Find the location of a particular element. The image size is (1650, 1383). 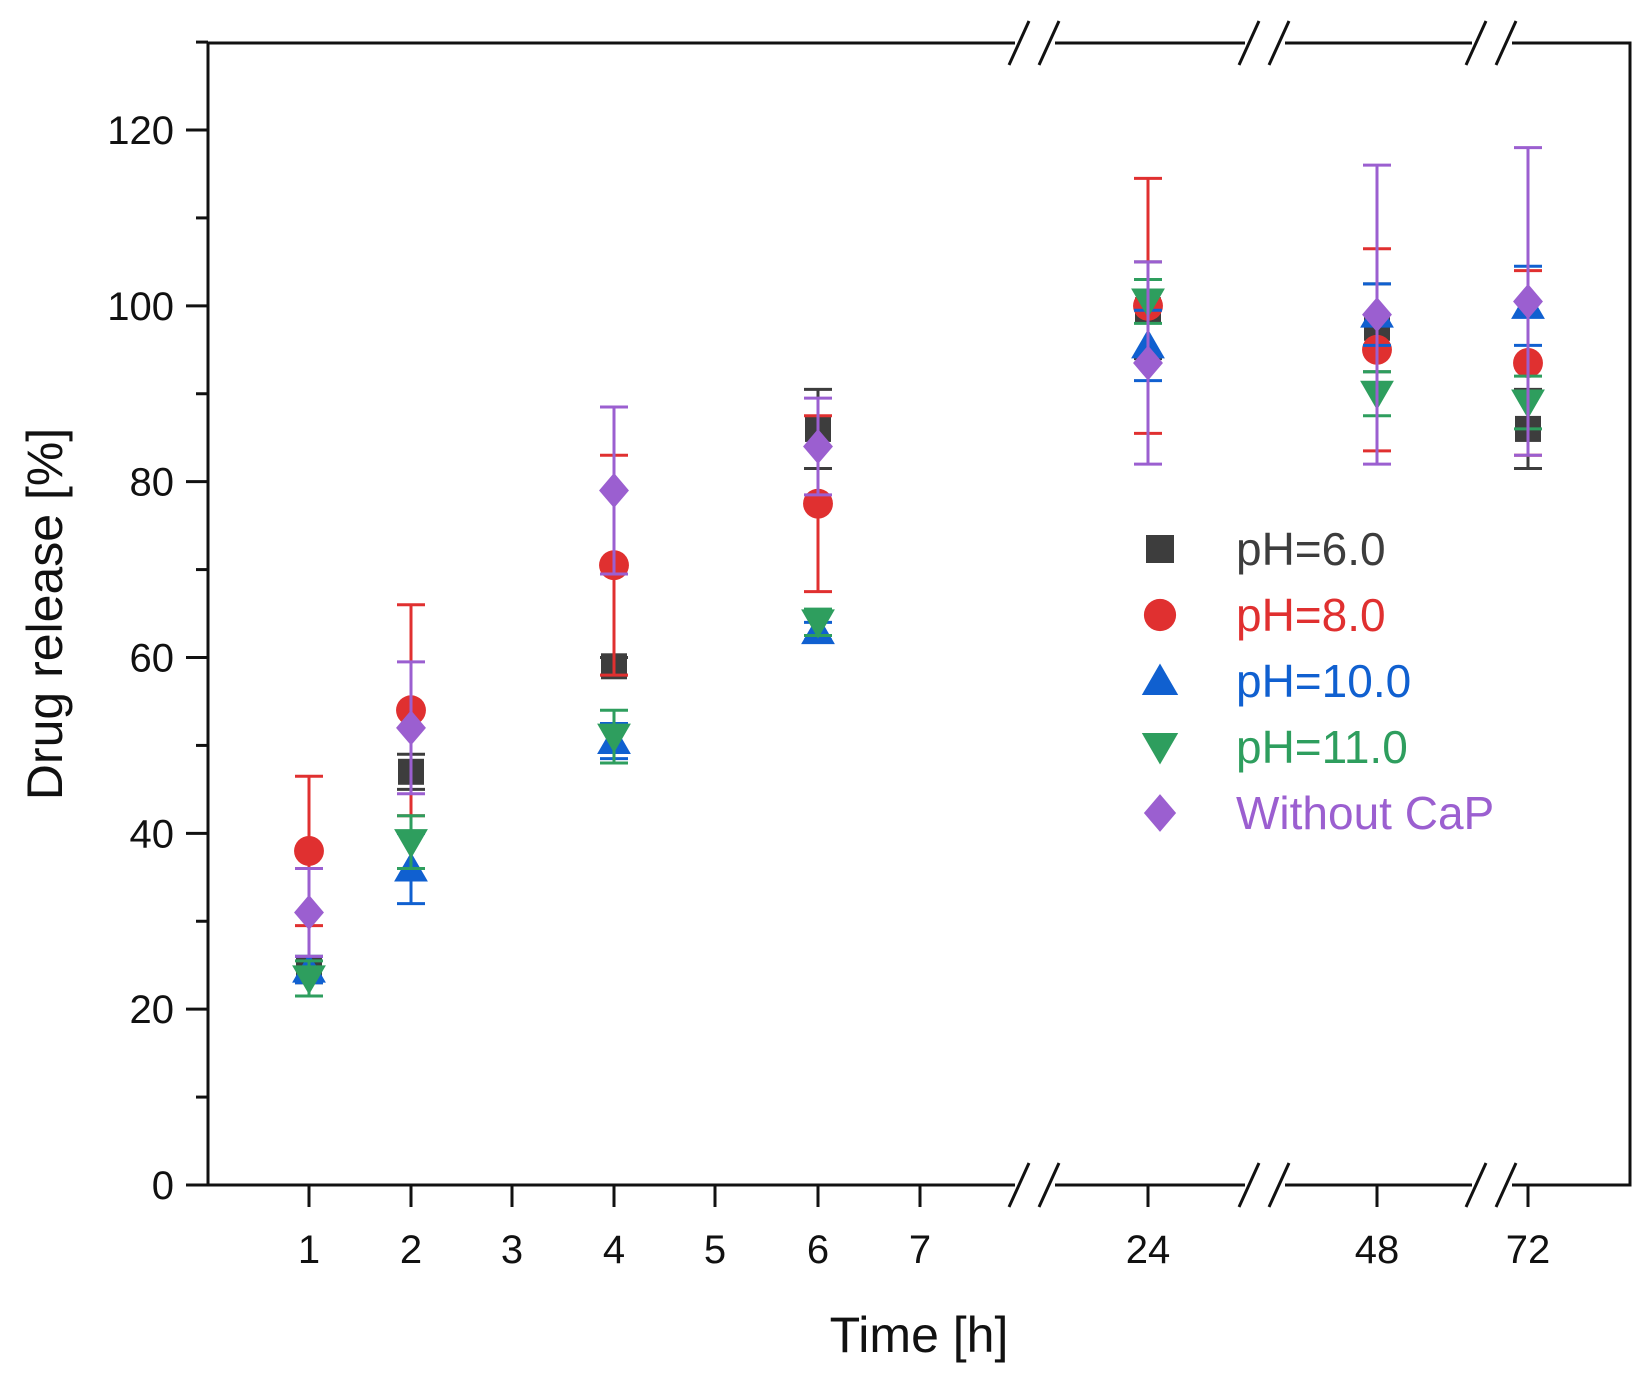

legend: pH=6.0 pH=8.0 pH=10.0 pH=11.0 Without CaP is located at coordinates (1317, 681).